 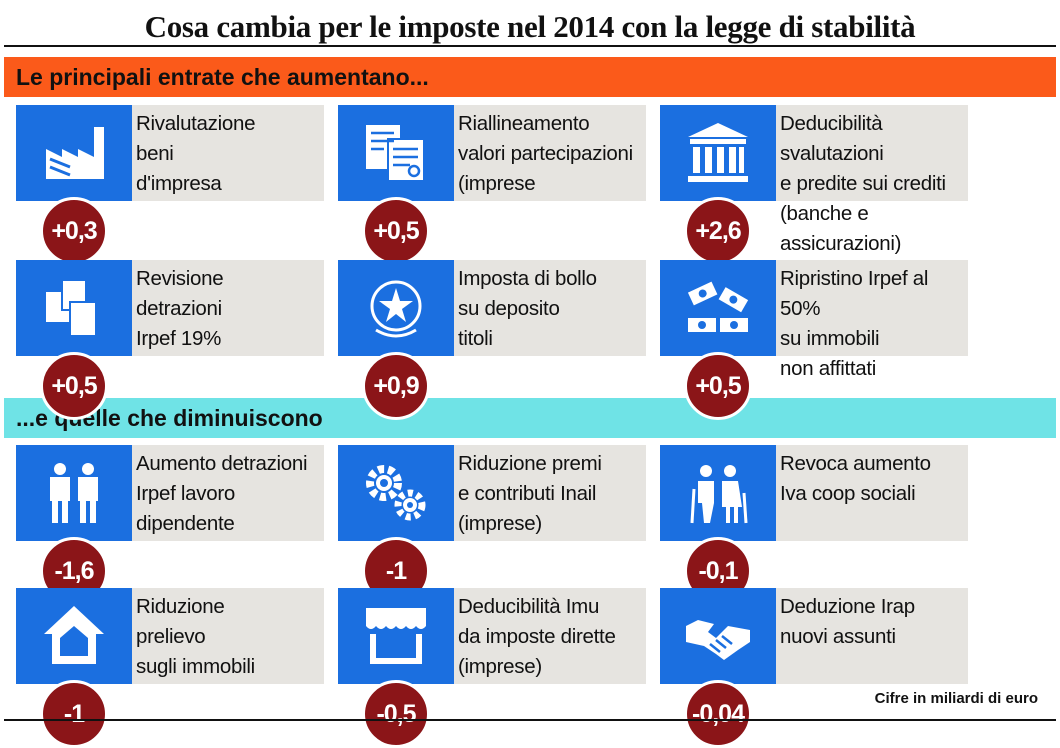 I want to click on shop-icon, so click(x=396, y=636).